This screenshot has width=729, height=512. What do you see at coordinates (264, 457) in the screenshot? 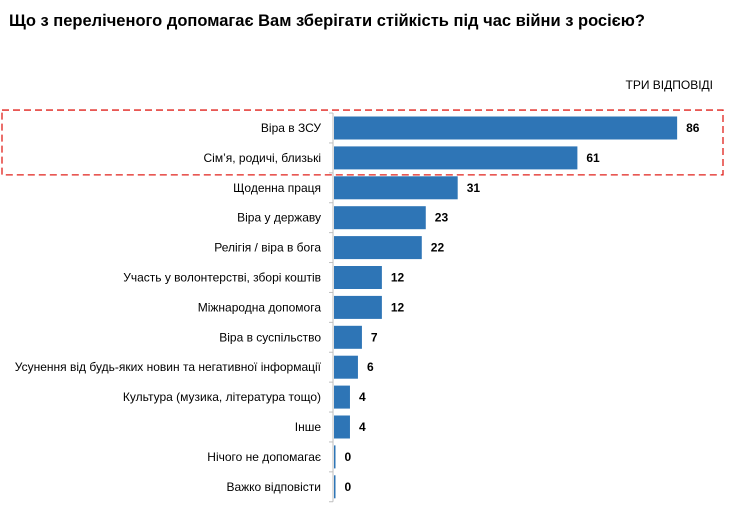
I see `category-label: Нічого не допомагає` at bounding box center [264, 457].